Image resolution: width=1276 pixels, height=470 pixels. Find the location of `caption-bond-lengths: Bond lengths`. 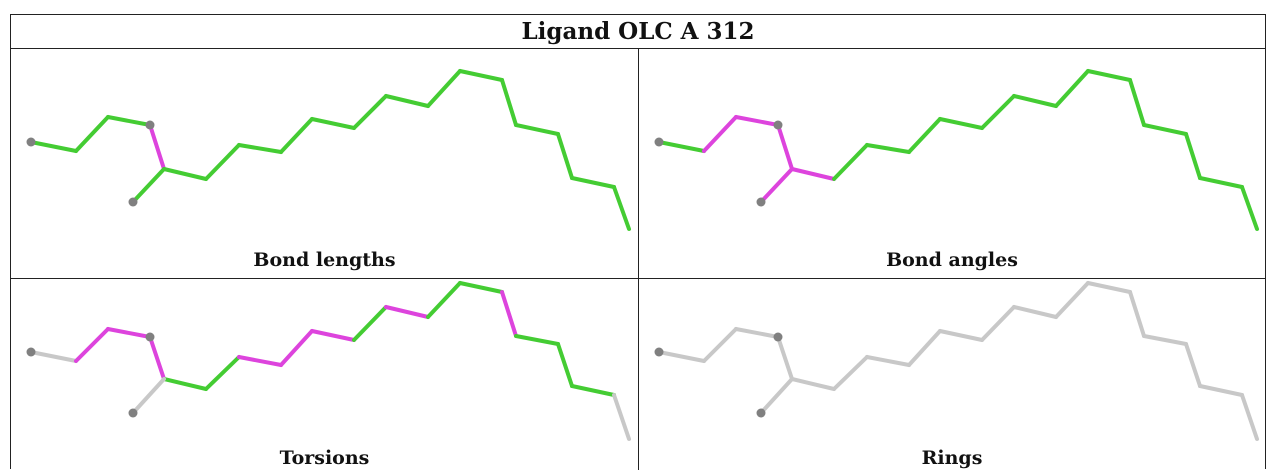

caption-bond-lengths: Bond lengths is located at coordinates (324, 260).